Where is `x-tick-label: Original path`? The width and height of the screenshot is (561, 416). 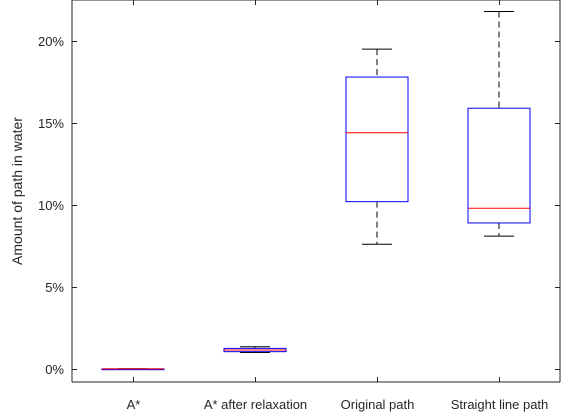 x-tick-label: Original path is located at coordinates (378, 404).